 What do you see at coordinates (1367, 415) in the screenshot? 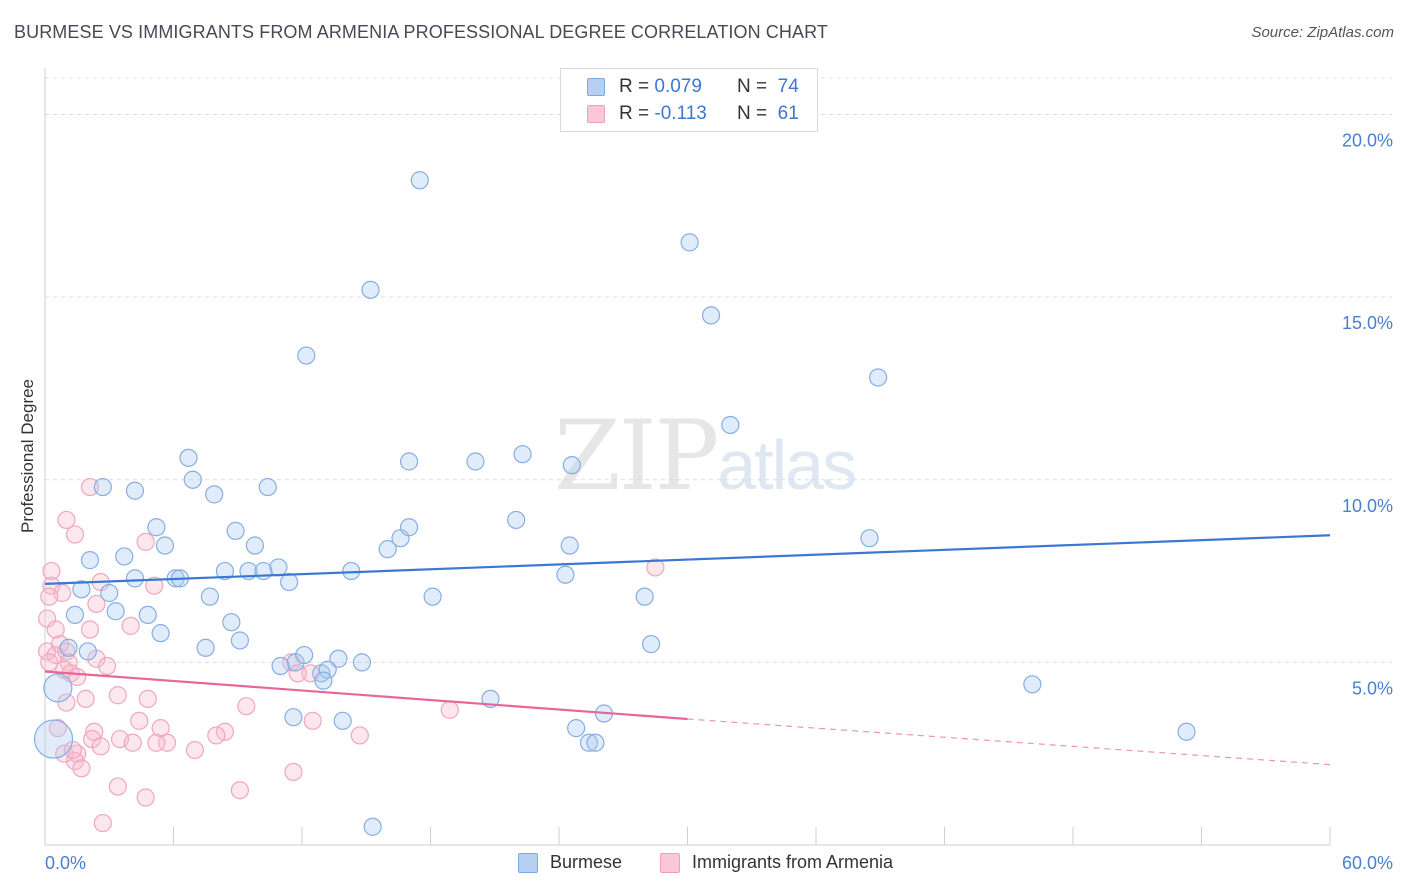
I see `y-tick-labels: 5.0% 10.0% 15.0% 20.0%` at bounding box center [1367, 415].